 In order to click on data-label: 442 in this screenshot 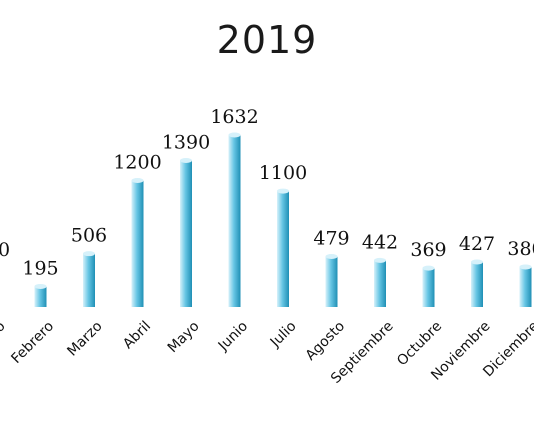, I will do `click(380, 242)`.